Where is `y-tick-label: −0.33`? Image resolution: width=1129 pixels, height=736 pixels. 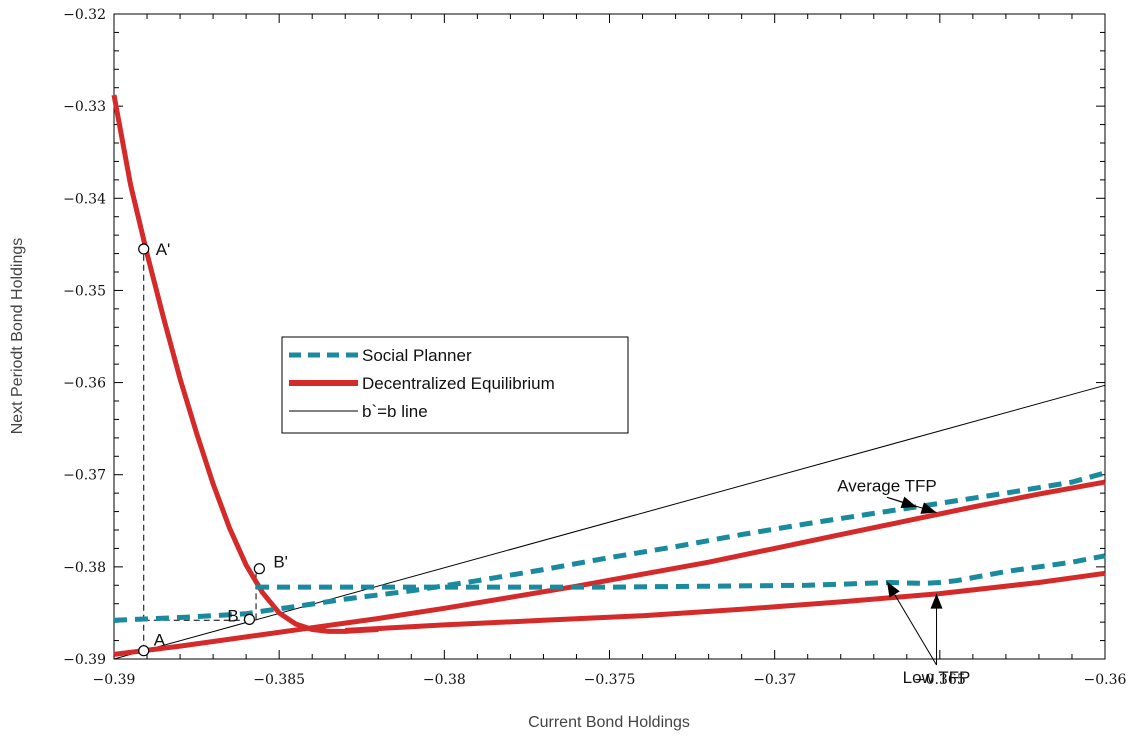 y-tick-label: −0.33 is located at coordinates (84, 107).